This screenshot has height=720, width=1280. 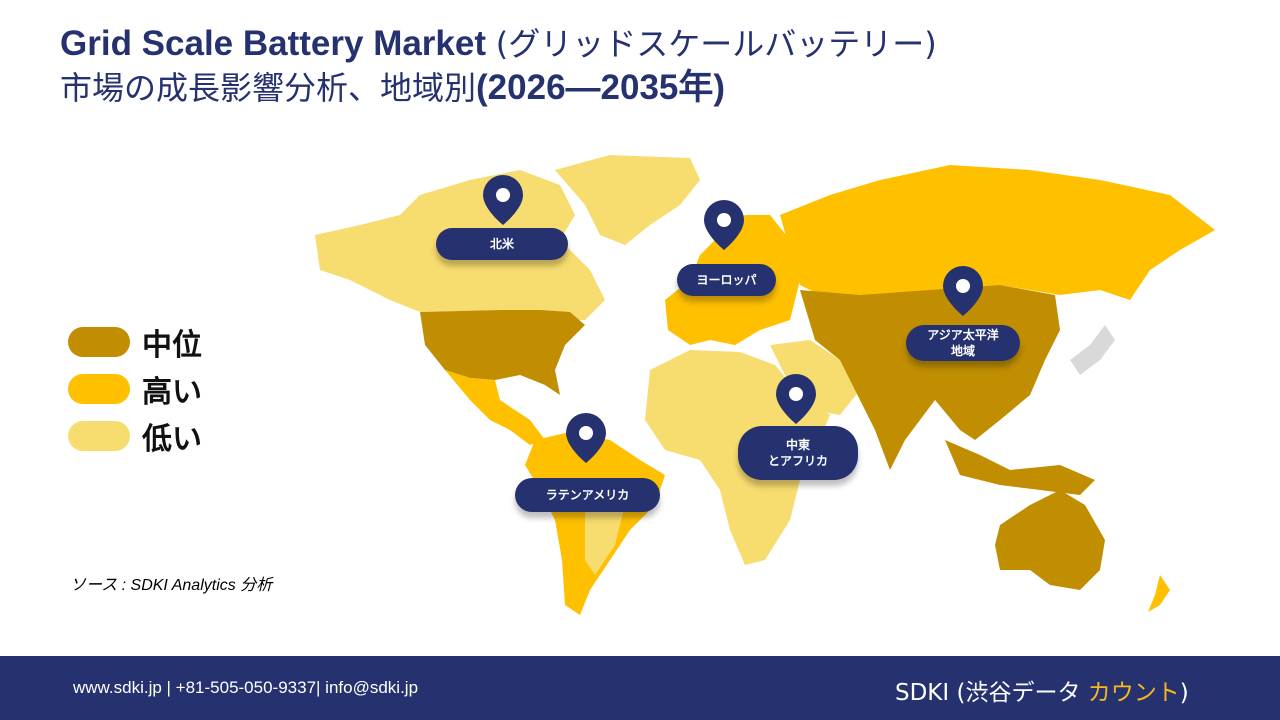 I want to click on label-latin-america: ラテンアメリカ, so click(x=587, y=495).